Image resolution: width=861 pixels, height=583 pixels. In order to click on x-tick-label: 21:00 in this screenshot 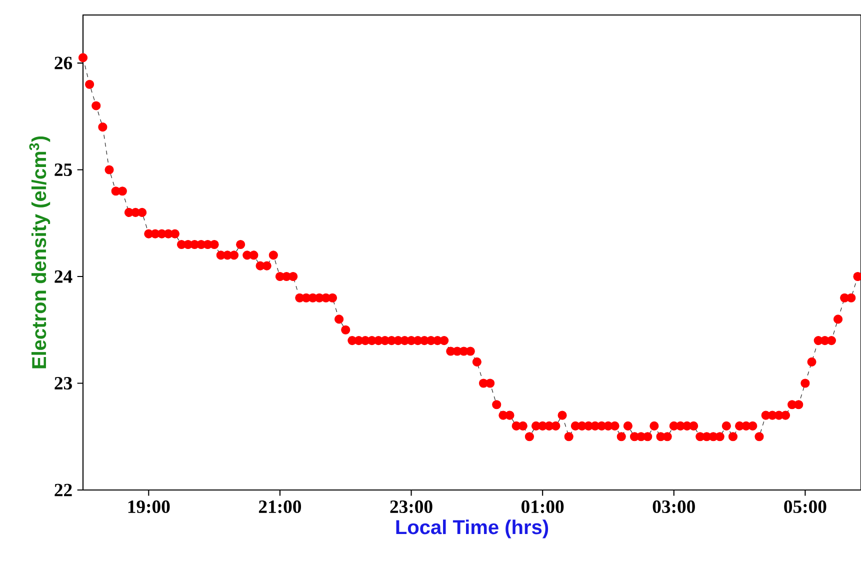, I will do `click(280, 507)`.